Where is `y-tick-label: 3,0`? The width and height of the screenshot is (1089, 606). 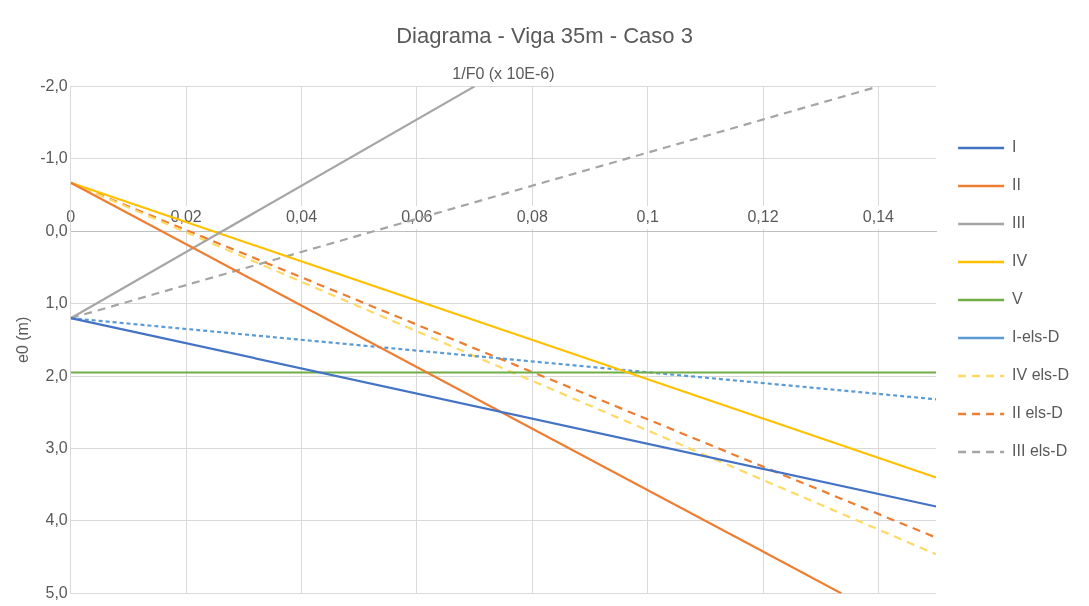
y-tick-label: 3,0 is located at coordinates (56, 447).